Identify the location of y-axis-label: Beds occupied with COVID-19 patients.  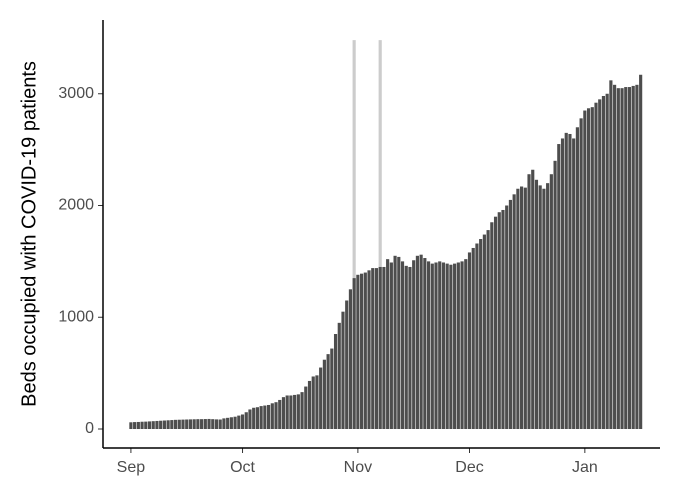
(29, 234).